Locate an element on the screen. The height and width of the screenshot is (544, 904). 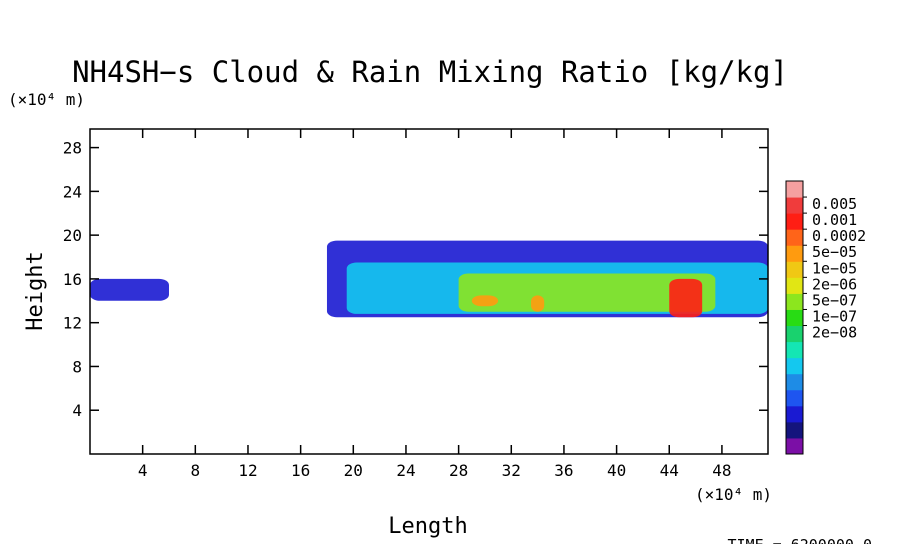
y-tick-label: 20 is located at coordinates (72, 235).